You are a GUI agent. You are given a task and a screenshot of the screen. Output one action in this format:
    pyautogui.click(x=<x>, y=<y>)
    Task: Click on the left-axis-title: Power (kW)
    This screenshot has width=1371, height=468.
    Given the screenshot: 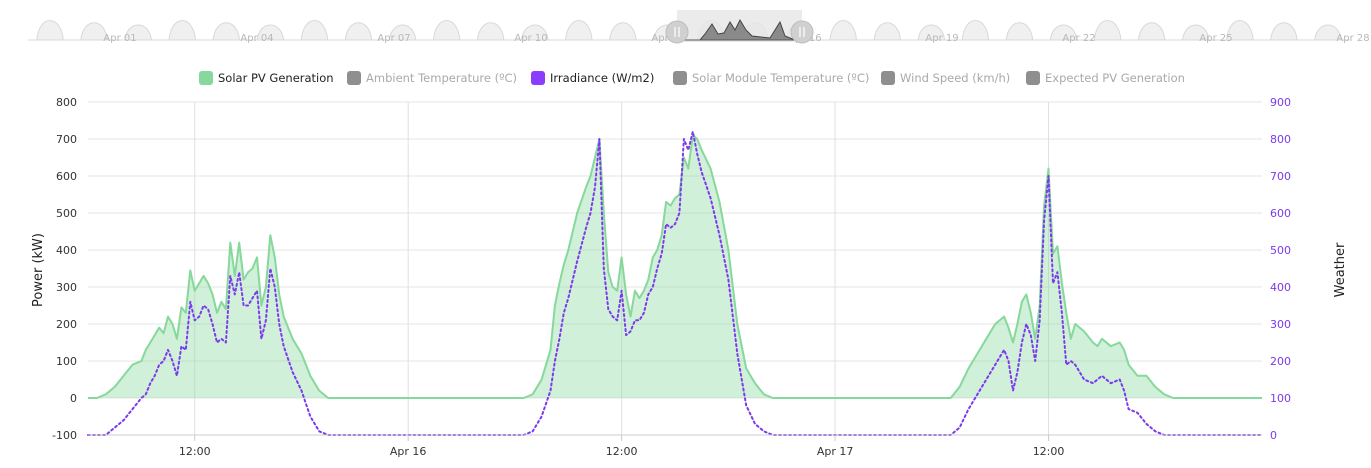 What is the action you would take?
    pyautogui.click(x=38, y=270)
    